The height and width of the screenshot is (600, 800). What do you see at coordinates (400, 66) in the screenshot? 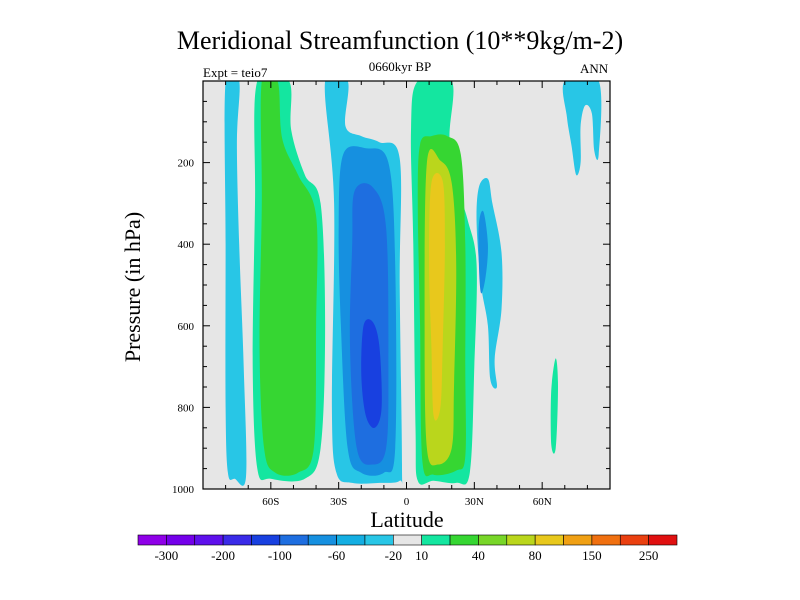
I see `time-label: 0660kyr BP` at bounding box center [400, 66].